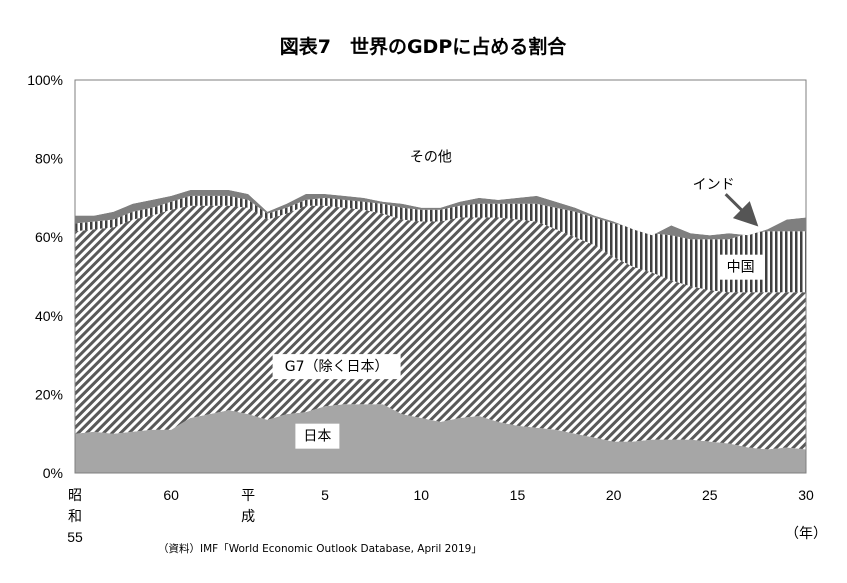 The height and width of the screenshot is (583, 847). Describe the element at coordinates (518, 495) in the screenshot. I see `x-tick-label: 15` at that location.